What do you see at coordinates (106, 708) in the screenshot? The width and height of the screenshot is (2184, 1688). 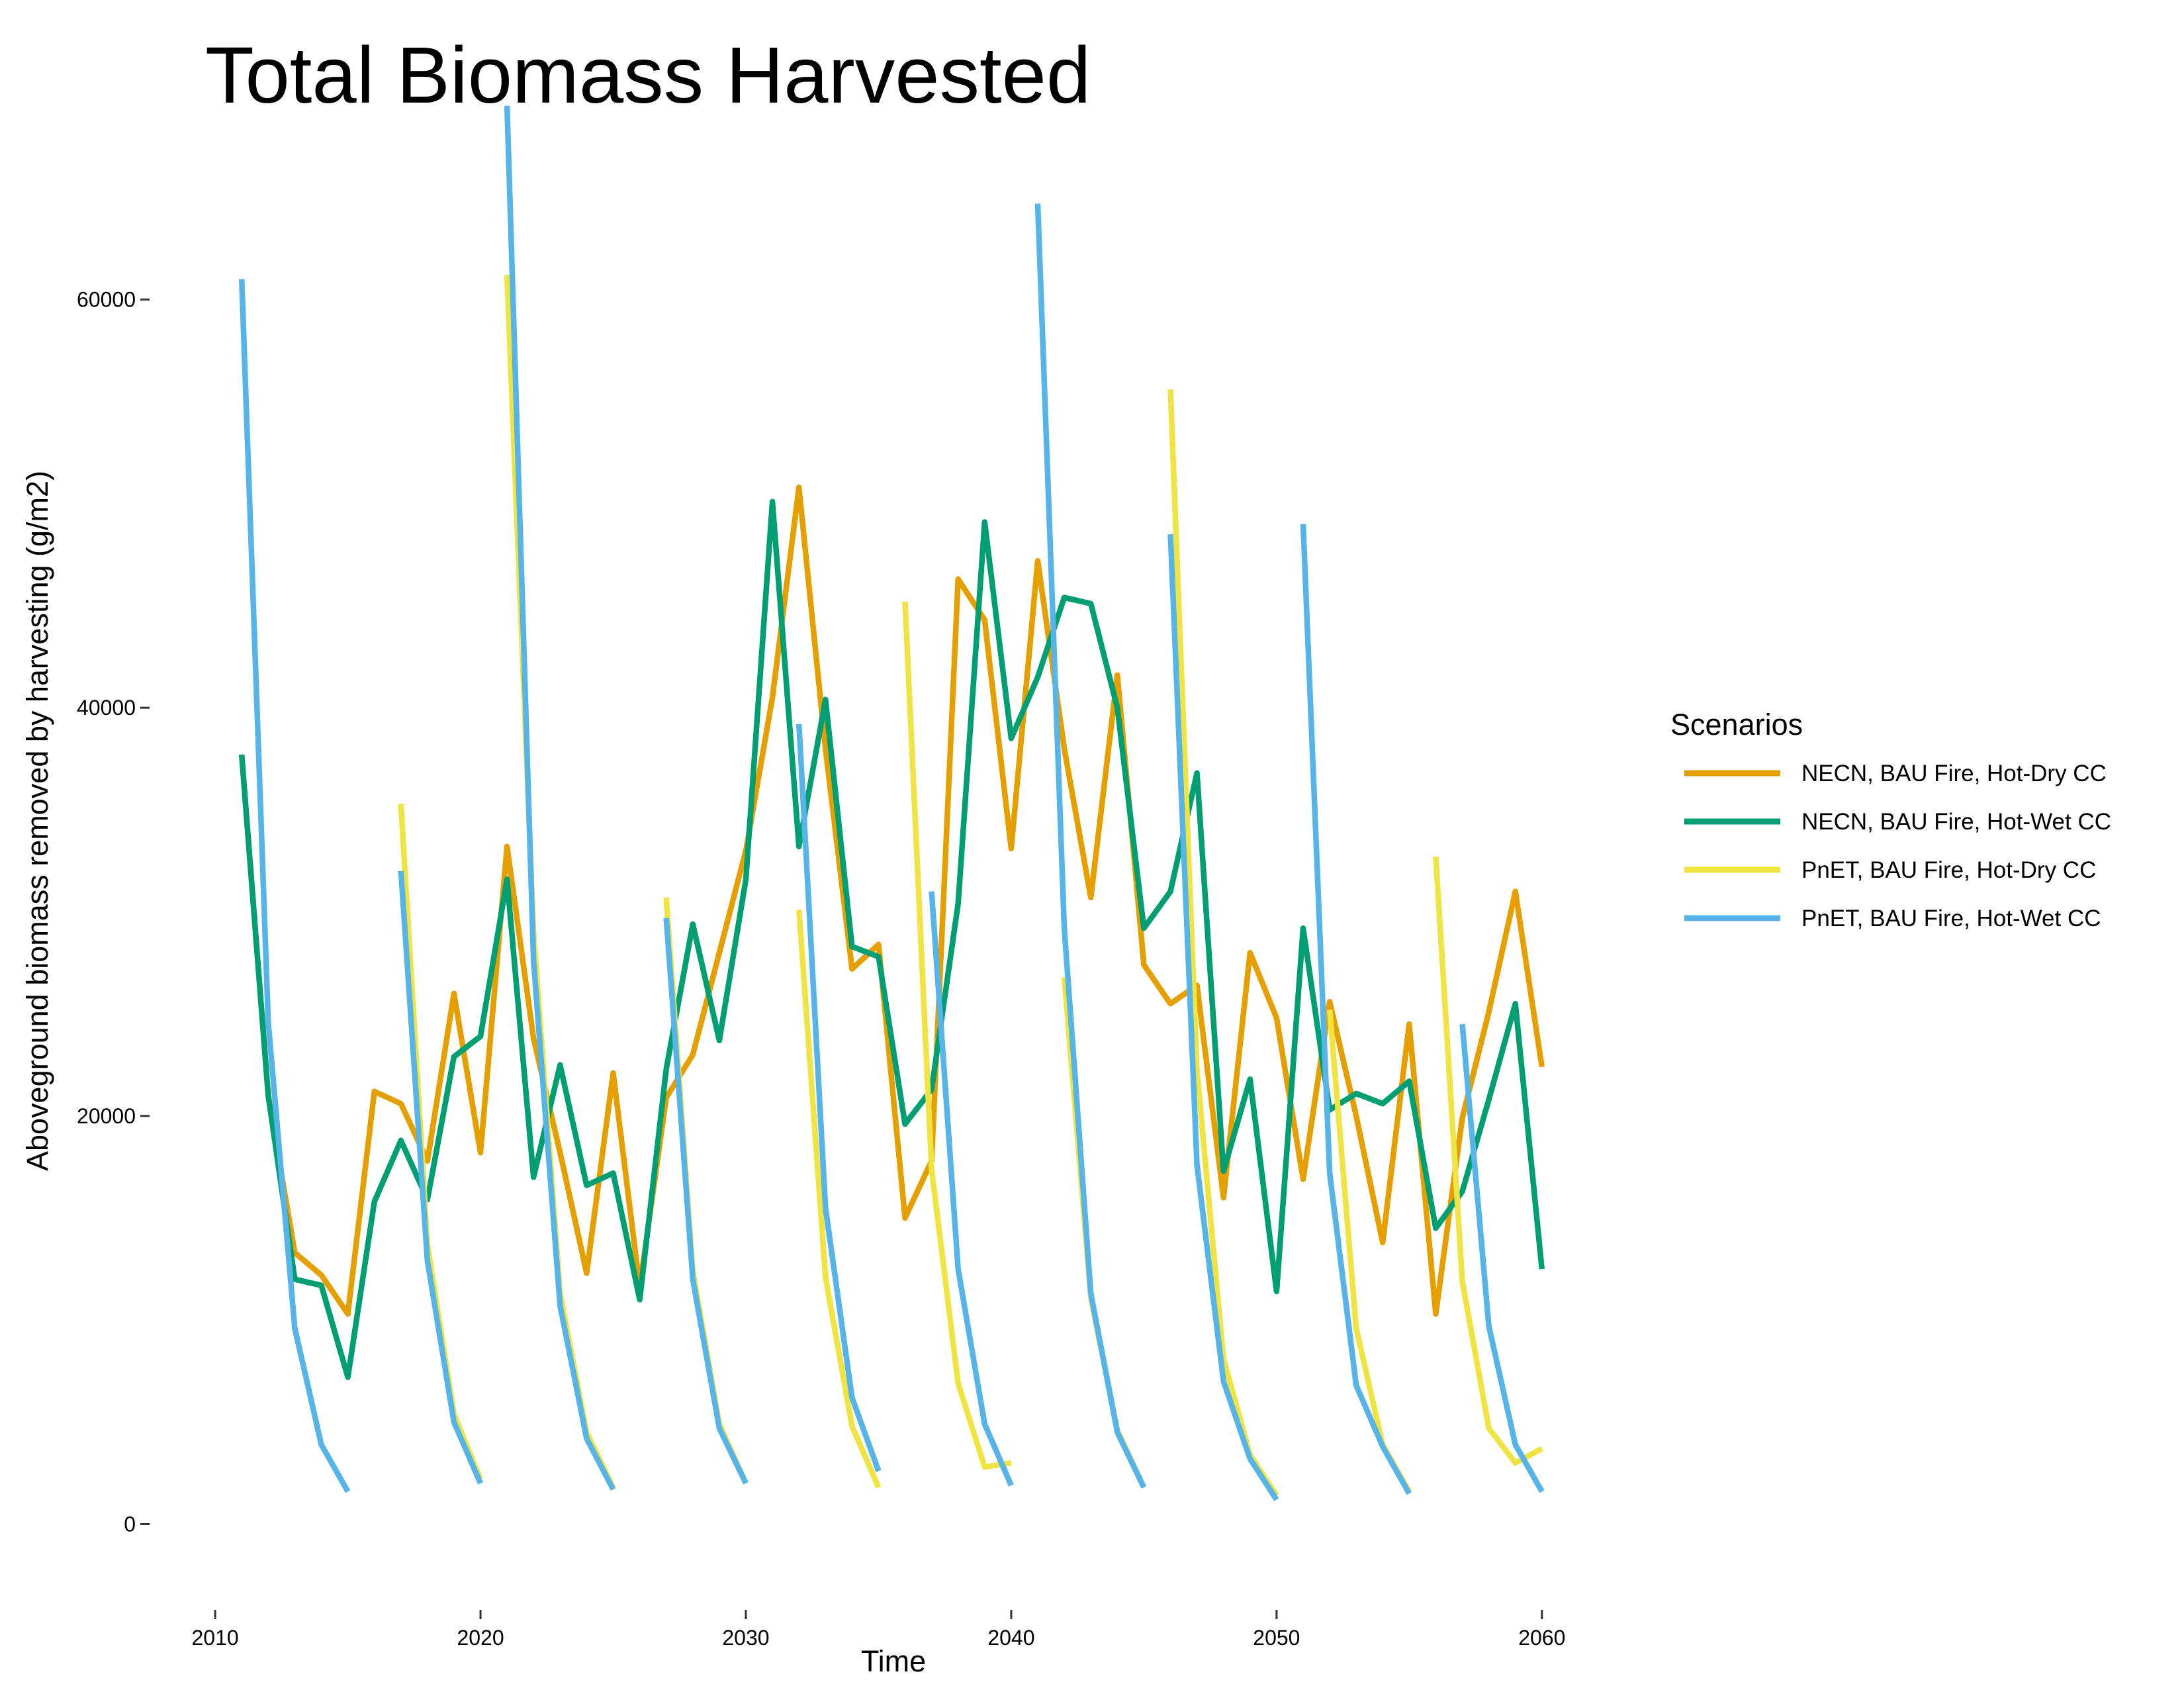 I see `y-tick-label: 40000` at bounding box center [106, 708].